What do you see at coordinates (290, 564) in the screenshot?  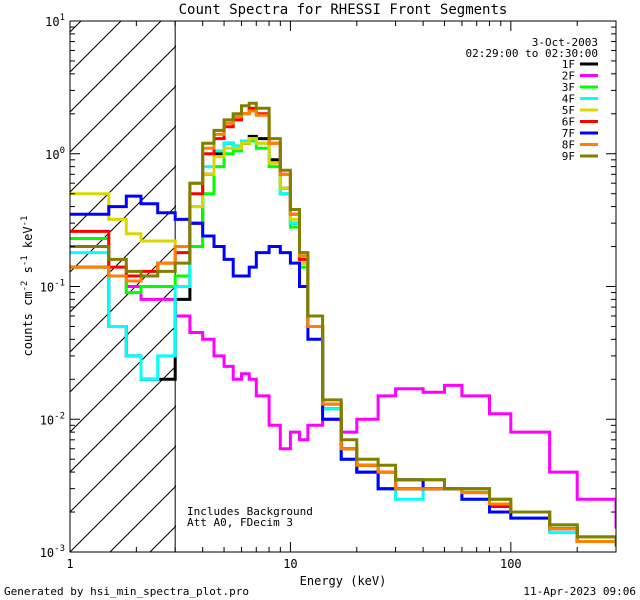 I see `x-tick-label: 10` at bounding box center [290, 564].